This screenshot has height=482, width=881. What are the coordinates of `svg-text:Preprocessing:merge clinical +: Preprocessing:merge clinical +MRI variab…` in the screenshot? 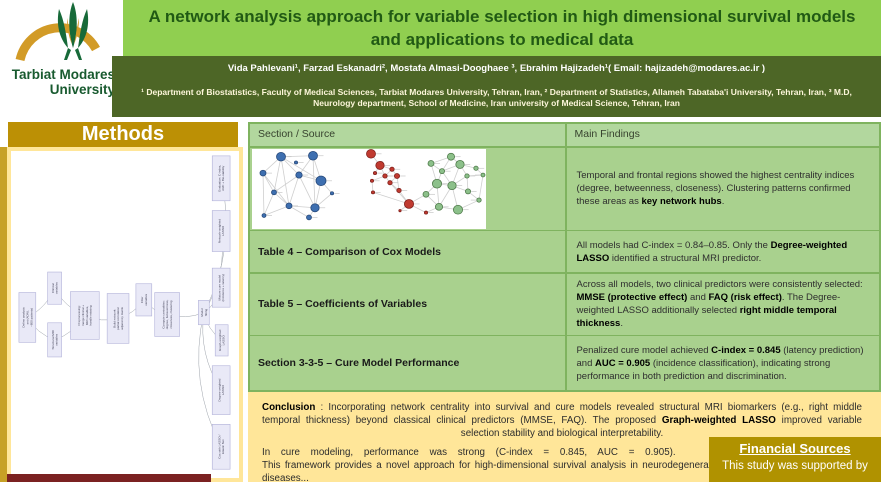 It's located at (85, 315).